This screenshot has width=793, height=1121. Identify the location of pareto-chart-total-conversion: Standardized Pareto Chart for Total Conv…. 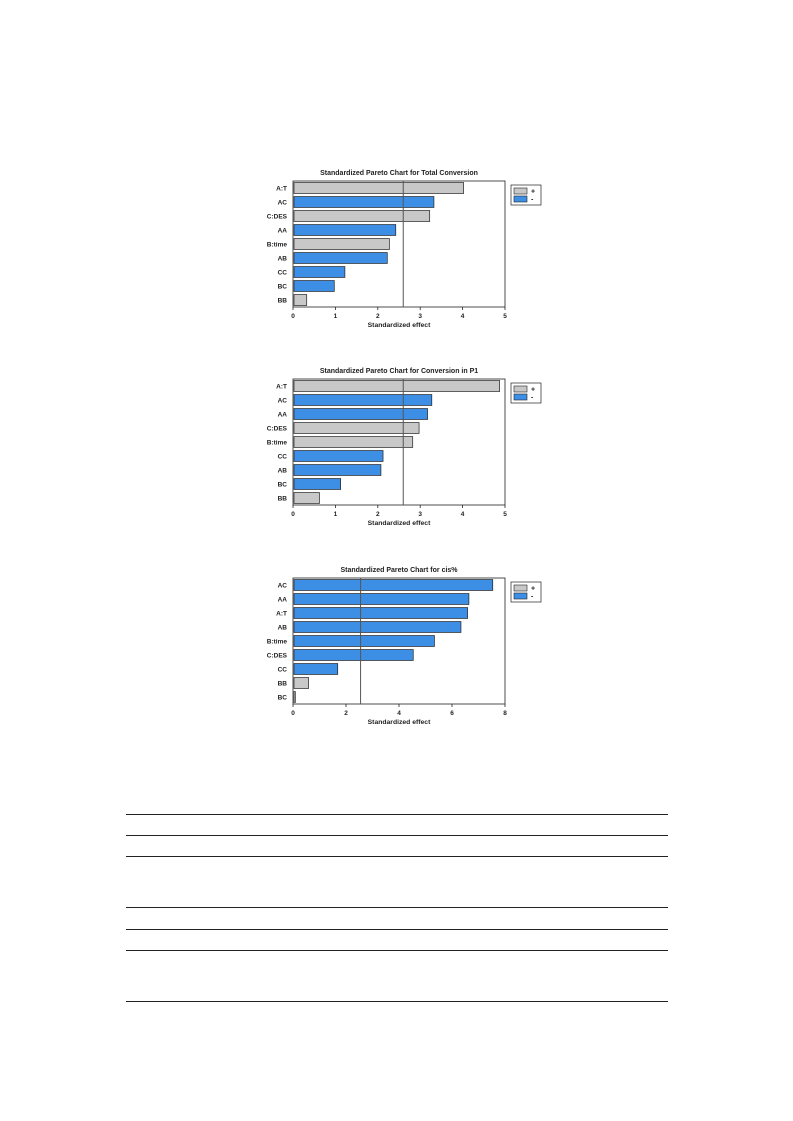
(405, 250).